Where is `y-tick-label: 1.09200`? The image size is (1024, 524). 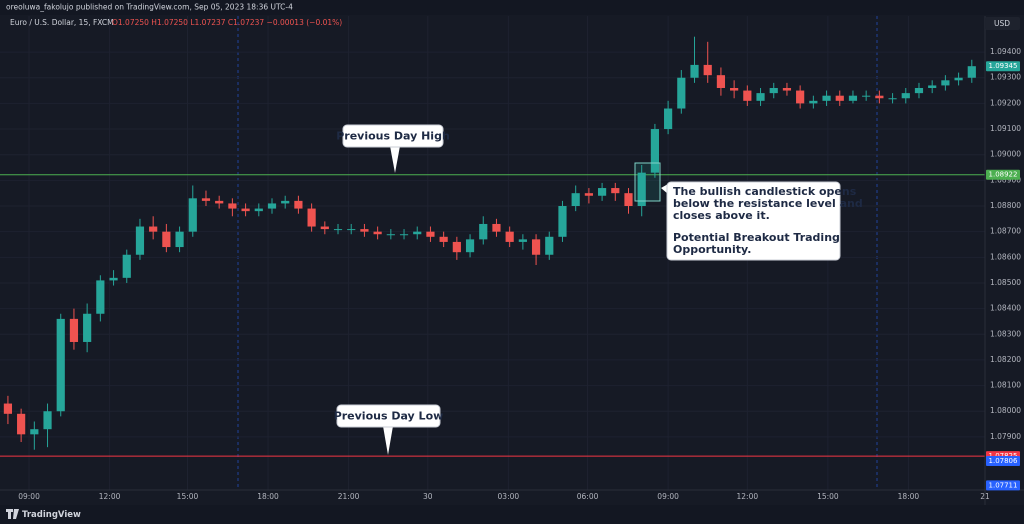
y-tick-label: 1.09200 is located at coordinates (1005, 102).